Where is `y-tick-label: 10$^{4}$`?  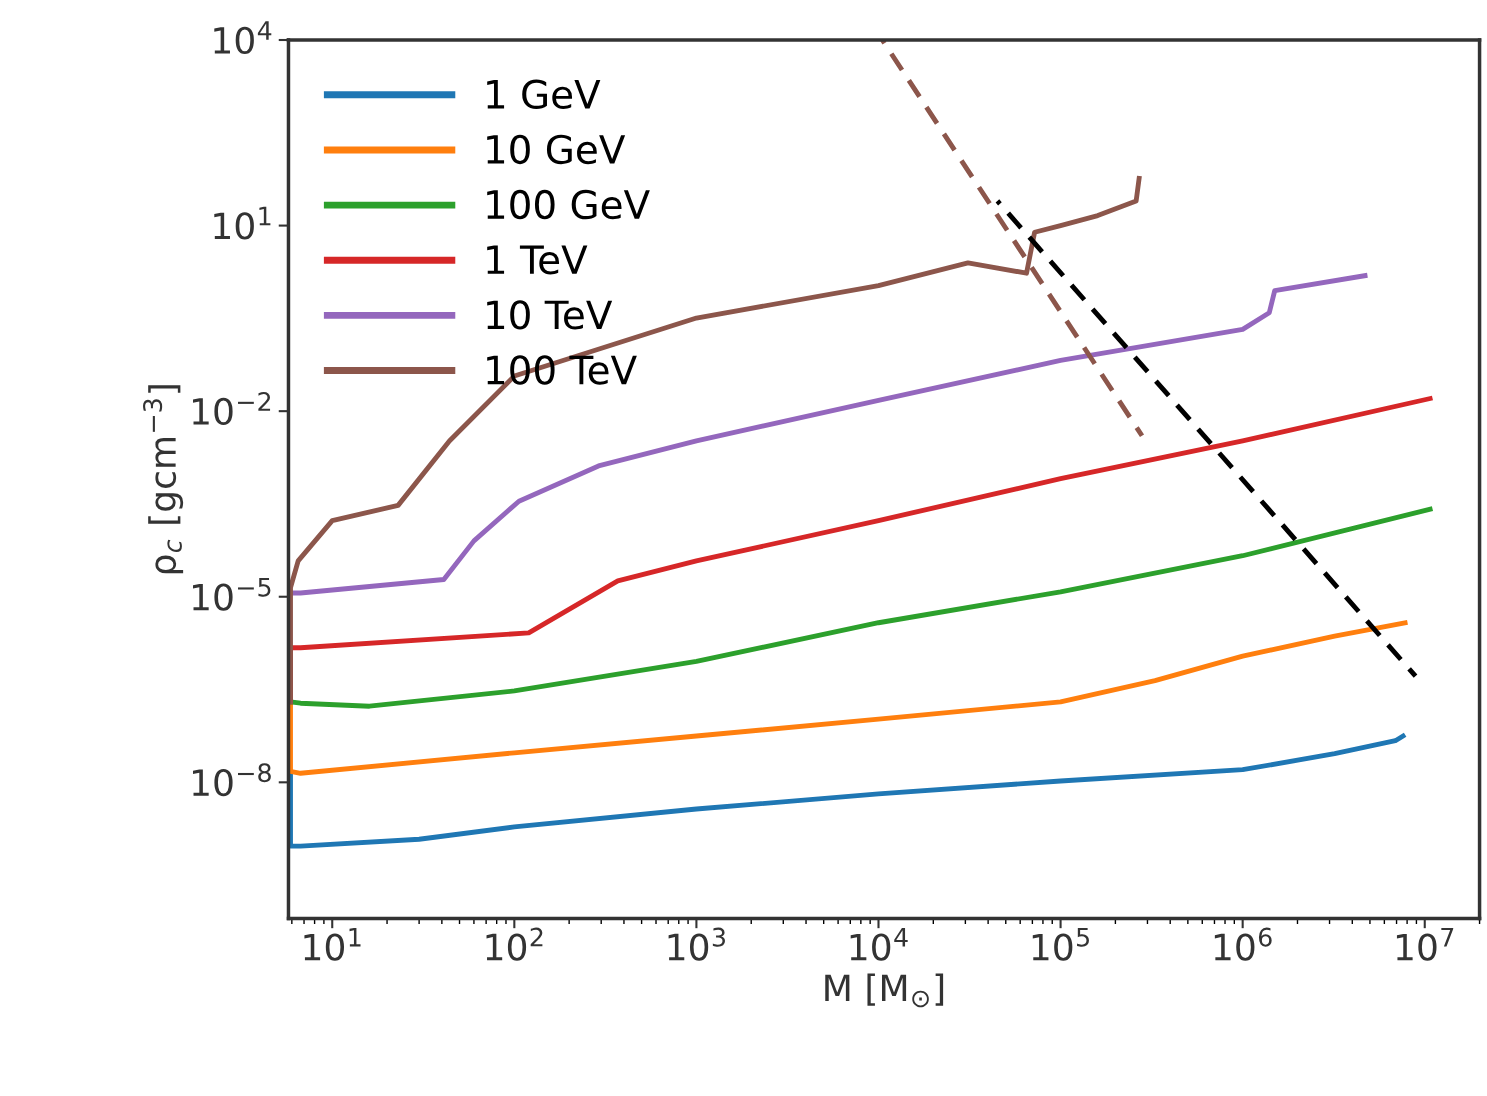 y-tick-label: 10$^{4}$ is located at coordinates (243, 37).